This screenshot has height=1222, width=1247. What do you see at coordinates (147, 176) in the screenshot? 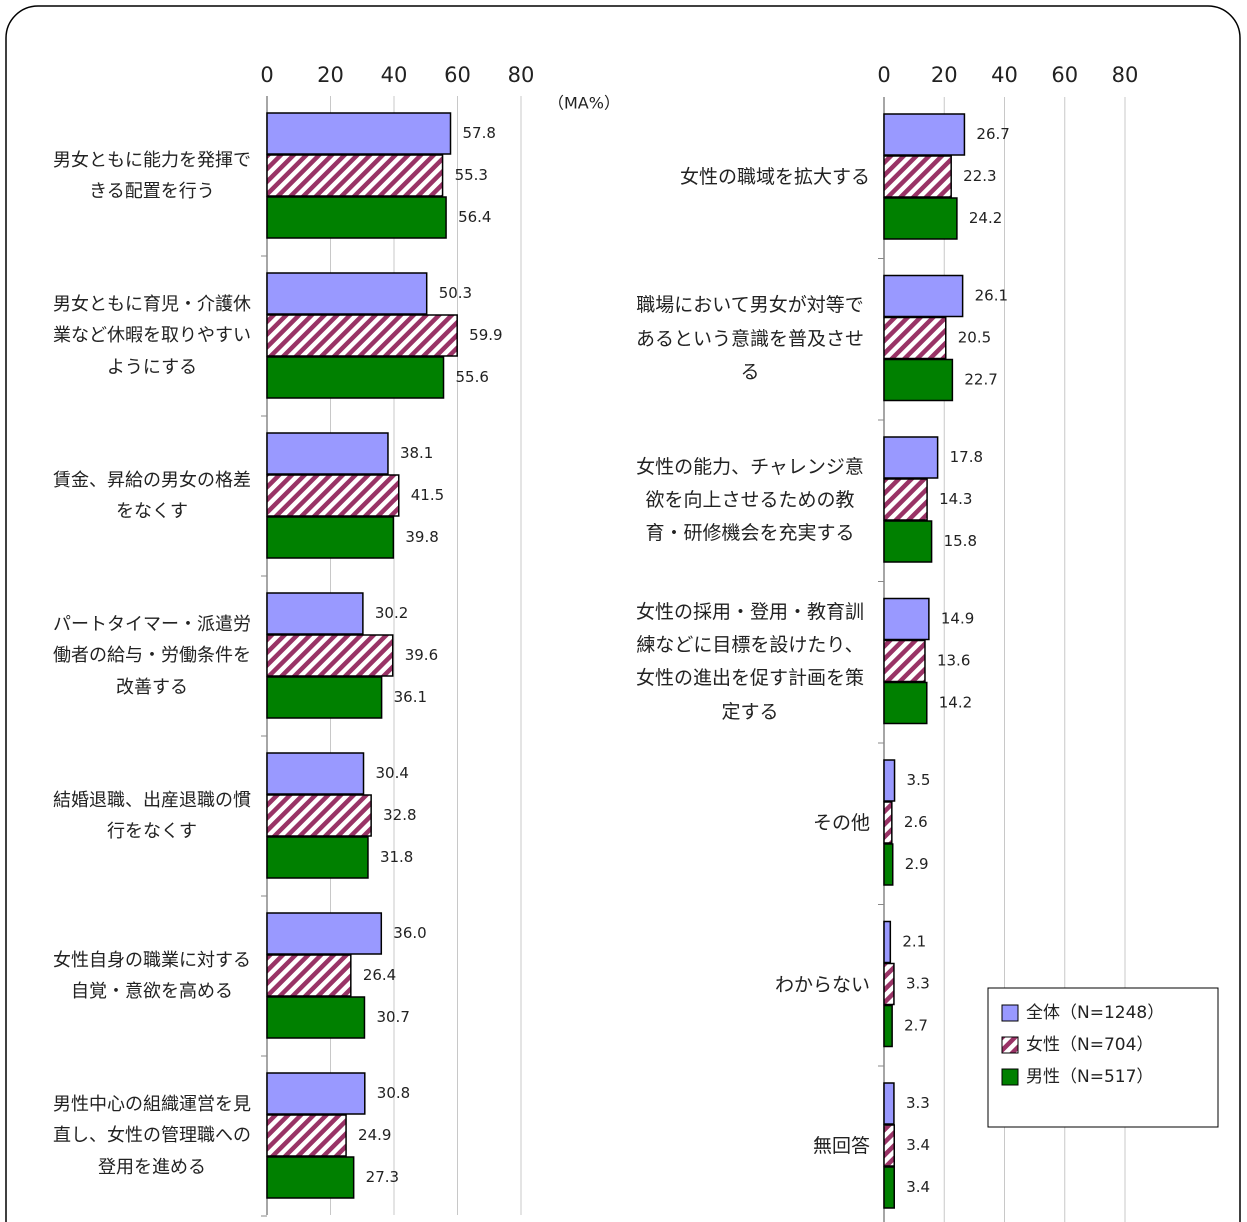
I see `category-label-box: 男女ともに能力を発揮できる配置を行う` at bounding box center [147, 176].